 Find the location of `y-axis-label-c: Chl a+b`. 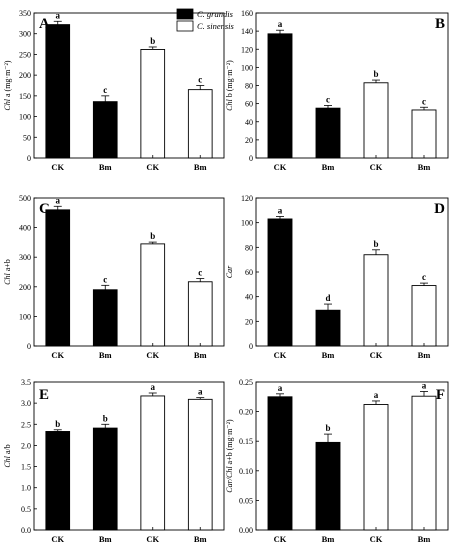

y-axis-label-c: Chl a+b is located at coordinates (7, 272).